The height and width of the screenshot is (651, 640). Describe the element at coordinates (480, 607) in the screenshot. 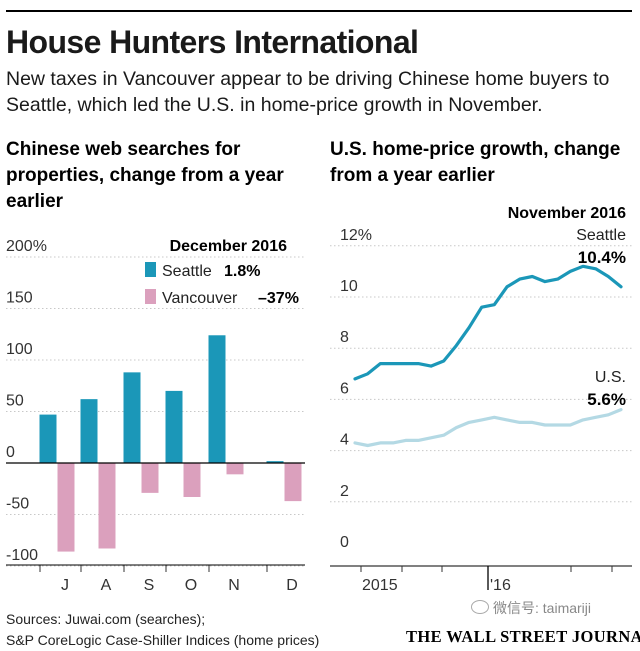

I see `wechat-icon` at that location.